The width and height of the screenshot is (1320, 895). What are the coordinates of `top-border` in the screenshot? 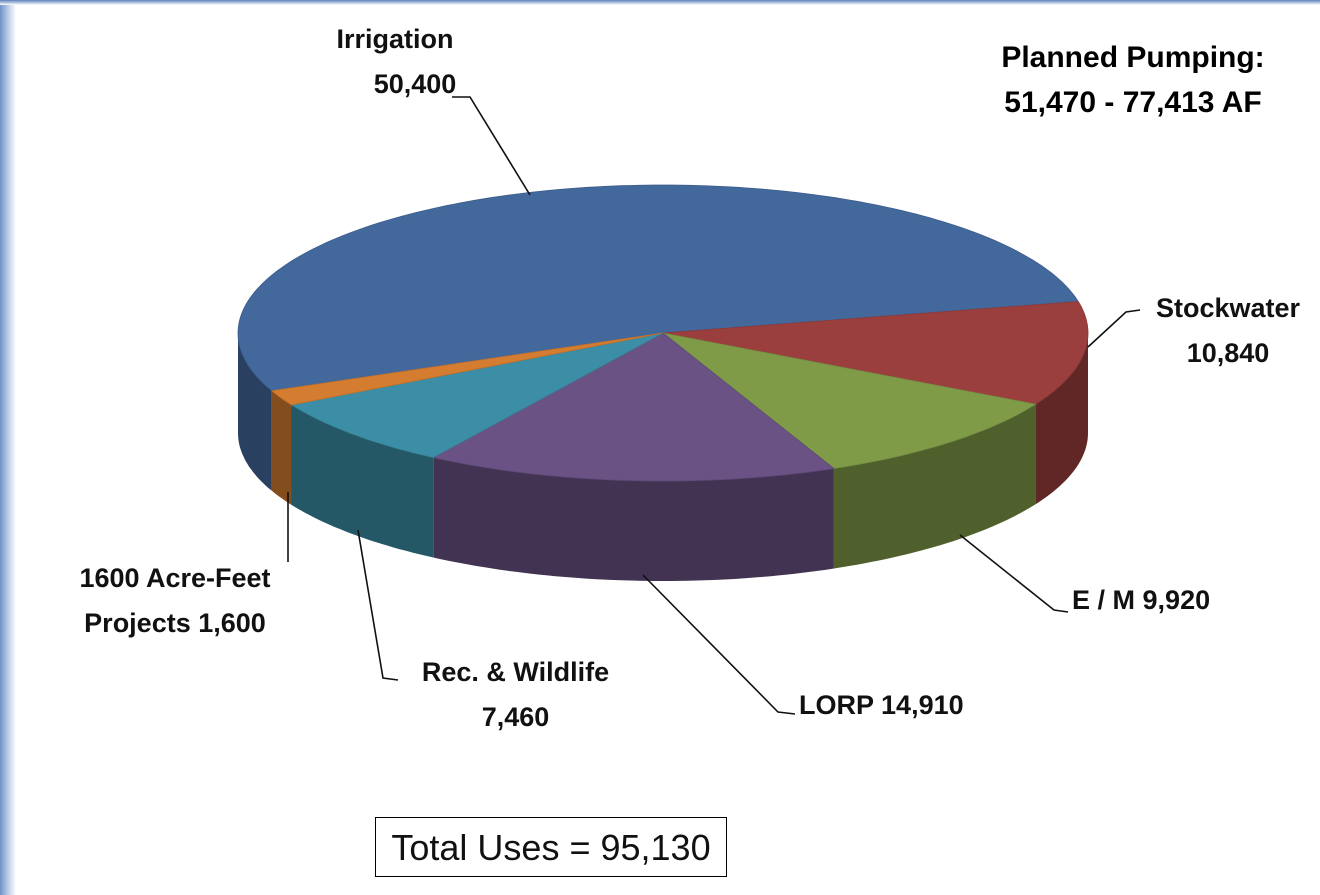 It's located at (660, 2).